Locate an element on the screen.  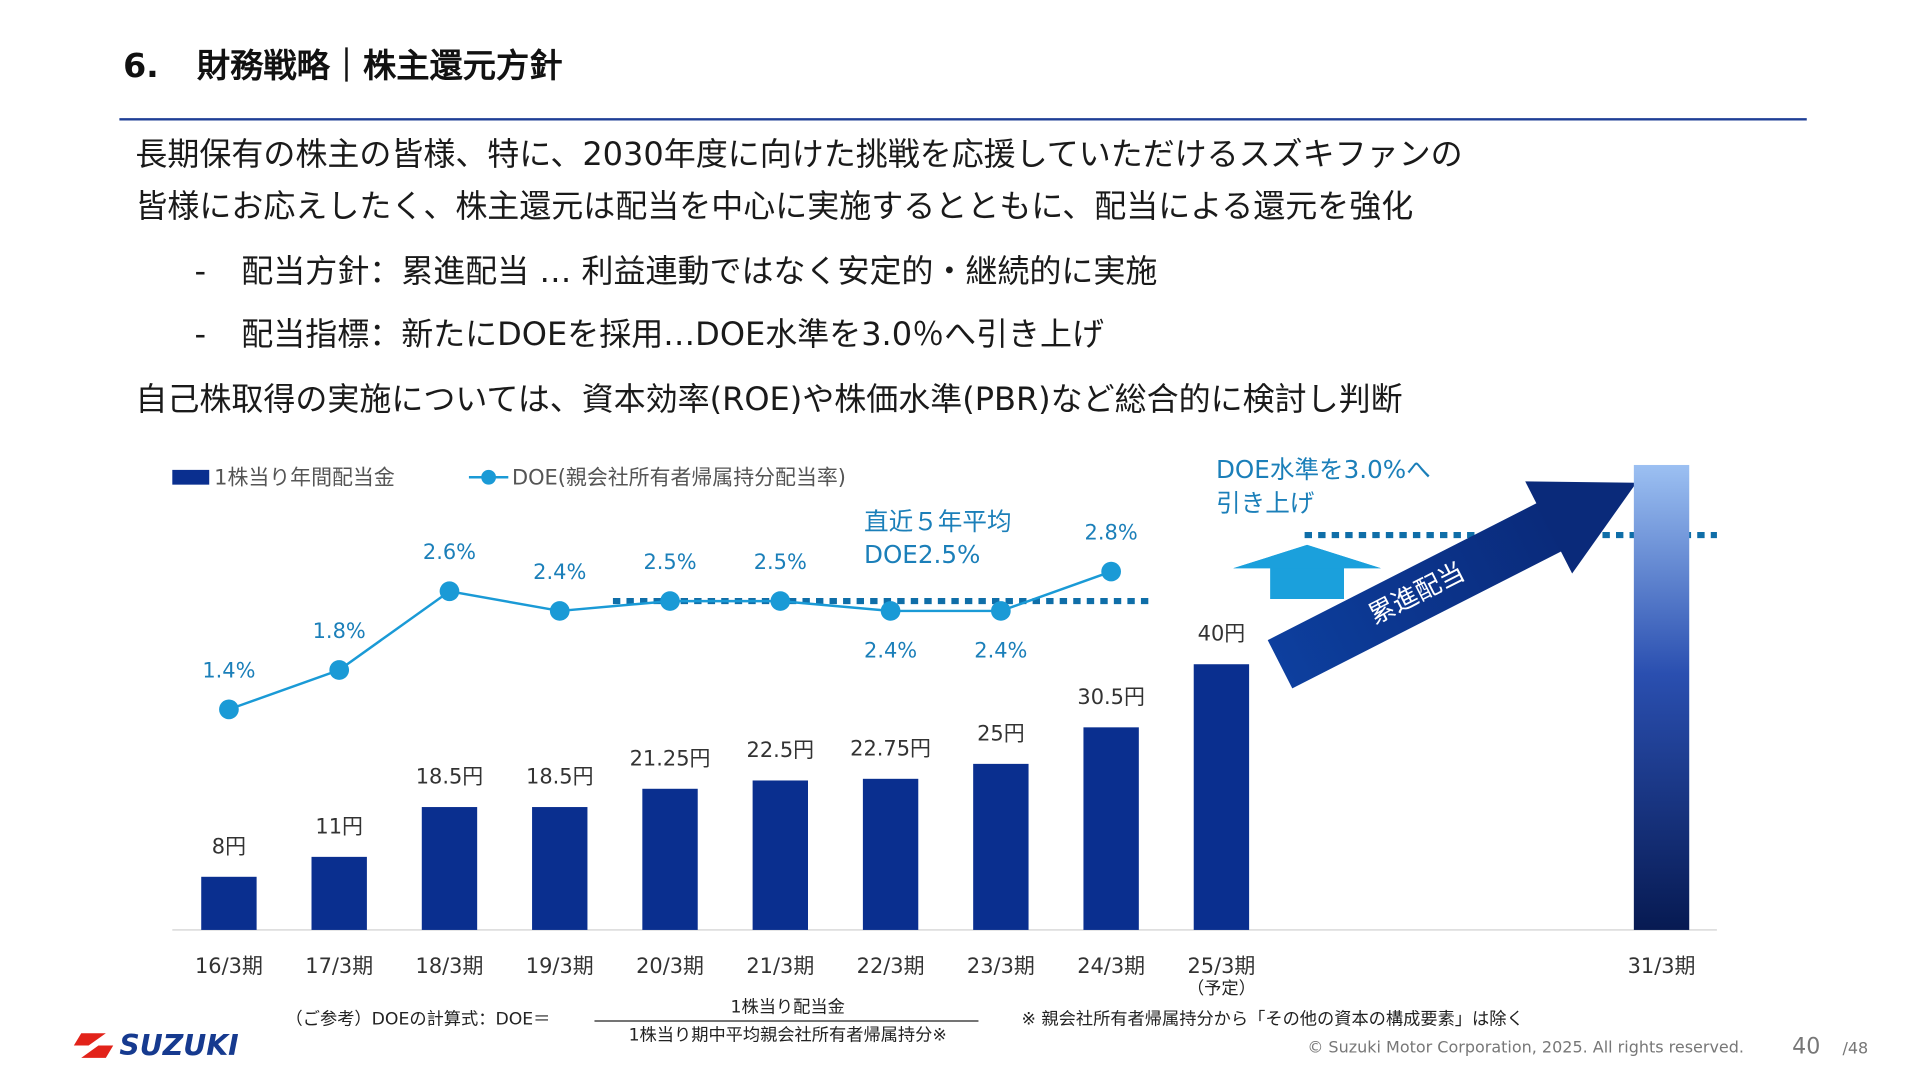
bar-value-label: 8円 is located at coordinates (229, 846).